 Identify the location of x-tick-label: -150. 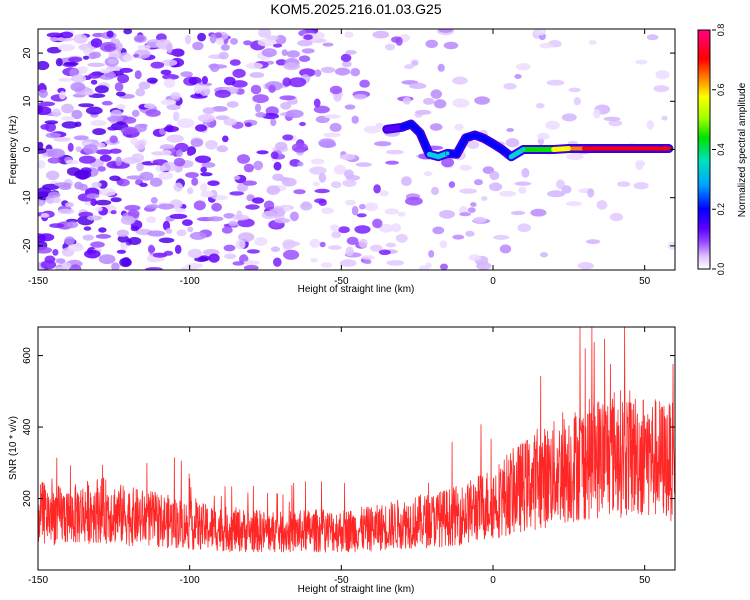
(38, 281).